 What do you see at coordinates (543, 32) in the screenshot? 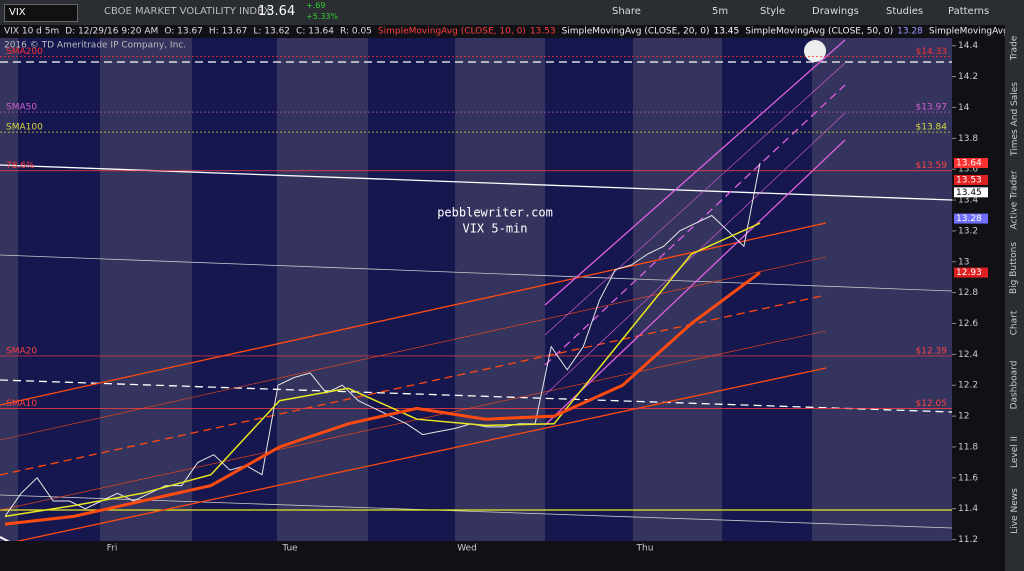
I see `study-value: 13.53` at bounding box center [543, 32].